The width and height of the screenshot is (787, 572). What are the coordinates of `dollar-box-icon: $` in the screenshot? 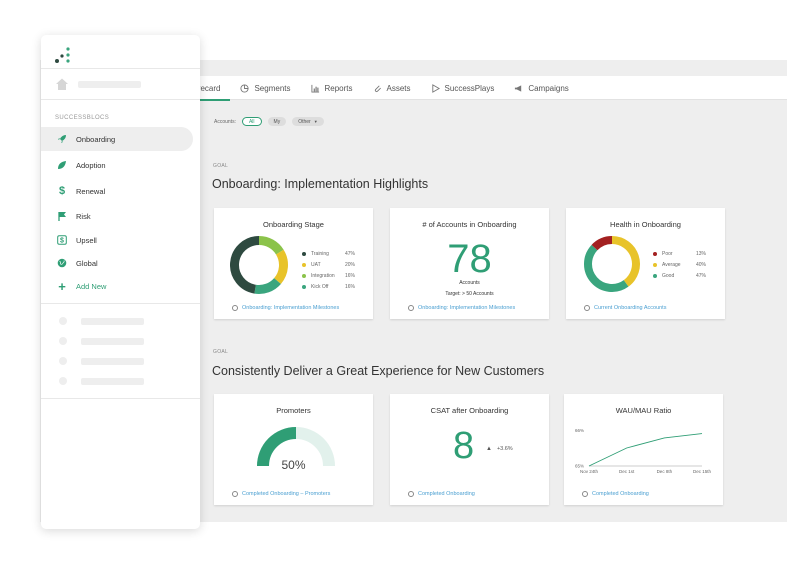 It's located at (62, 240).